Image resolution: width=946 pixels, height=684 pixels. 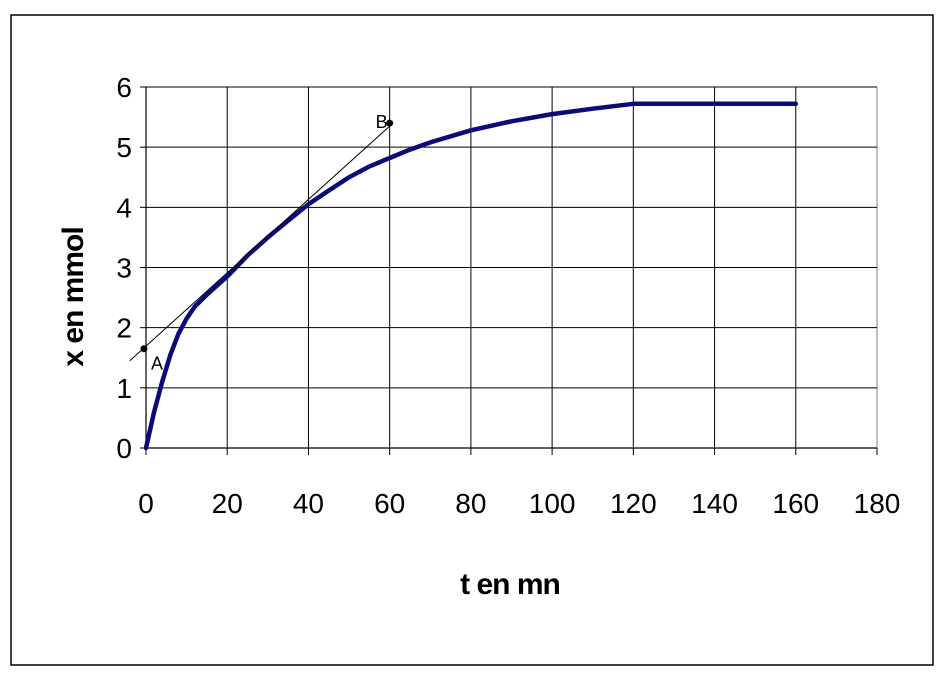 What do you see at coordinates (144, 349) in the screenshot?
I see `point-a-marker` at bounding box center [144, 349].